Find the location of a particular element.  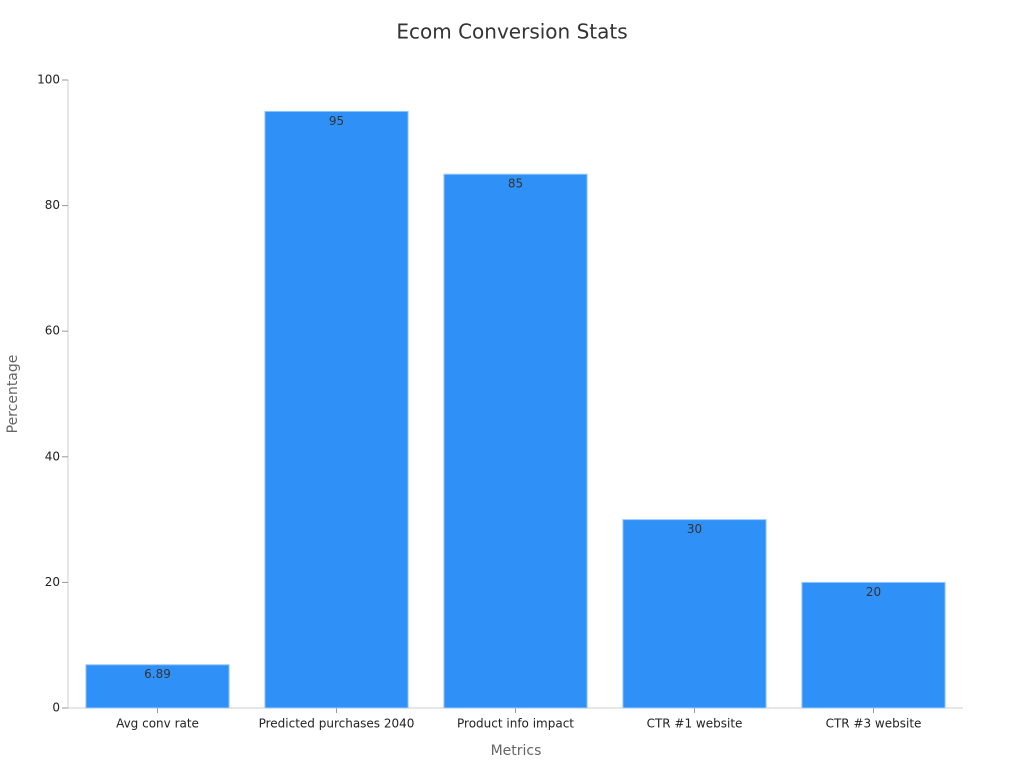

chart-title: Ecom Conversion Stats is located at coordinates (511, 32).